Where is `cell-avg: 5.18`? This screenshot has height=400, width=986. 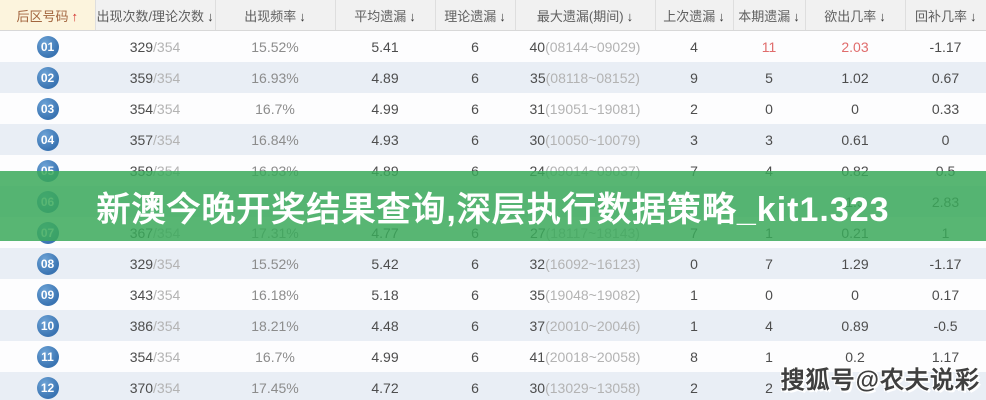
cell-avg: 5.18 is located at coordinates (385, 294).